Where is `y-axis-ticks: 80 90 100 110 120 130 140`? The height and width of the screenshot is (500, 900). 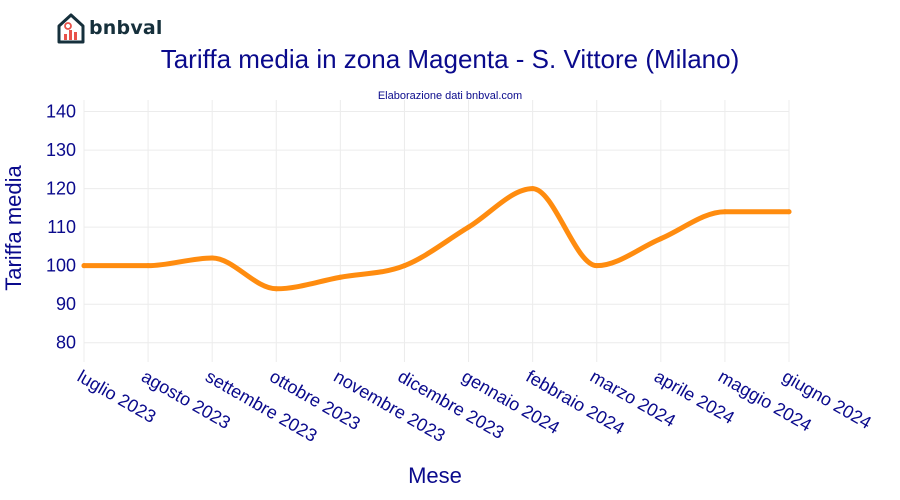
y-axis-ticks: 80 90 100 110 120 130 140 is located at coordinates (61, 227).